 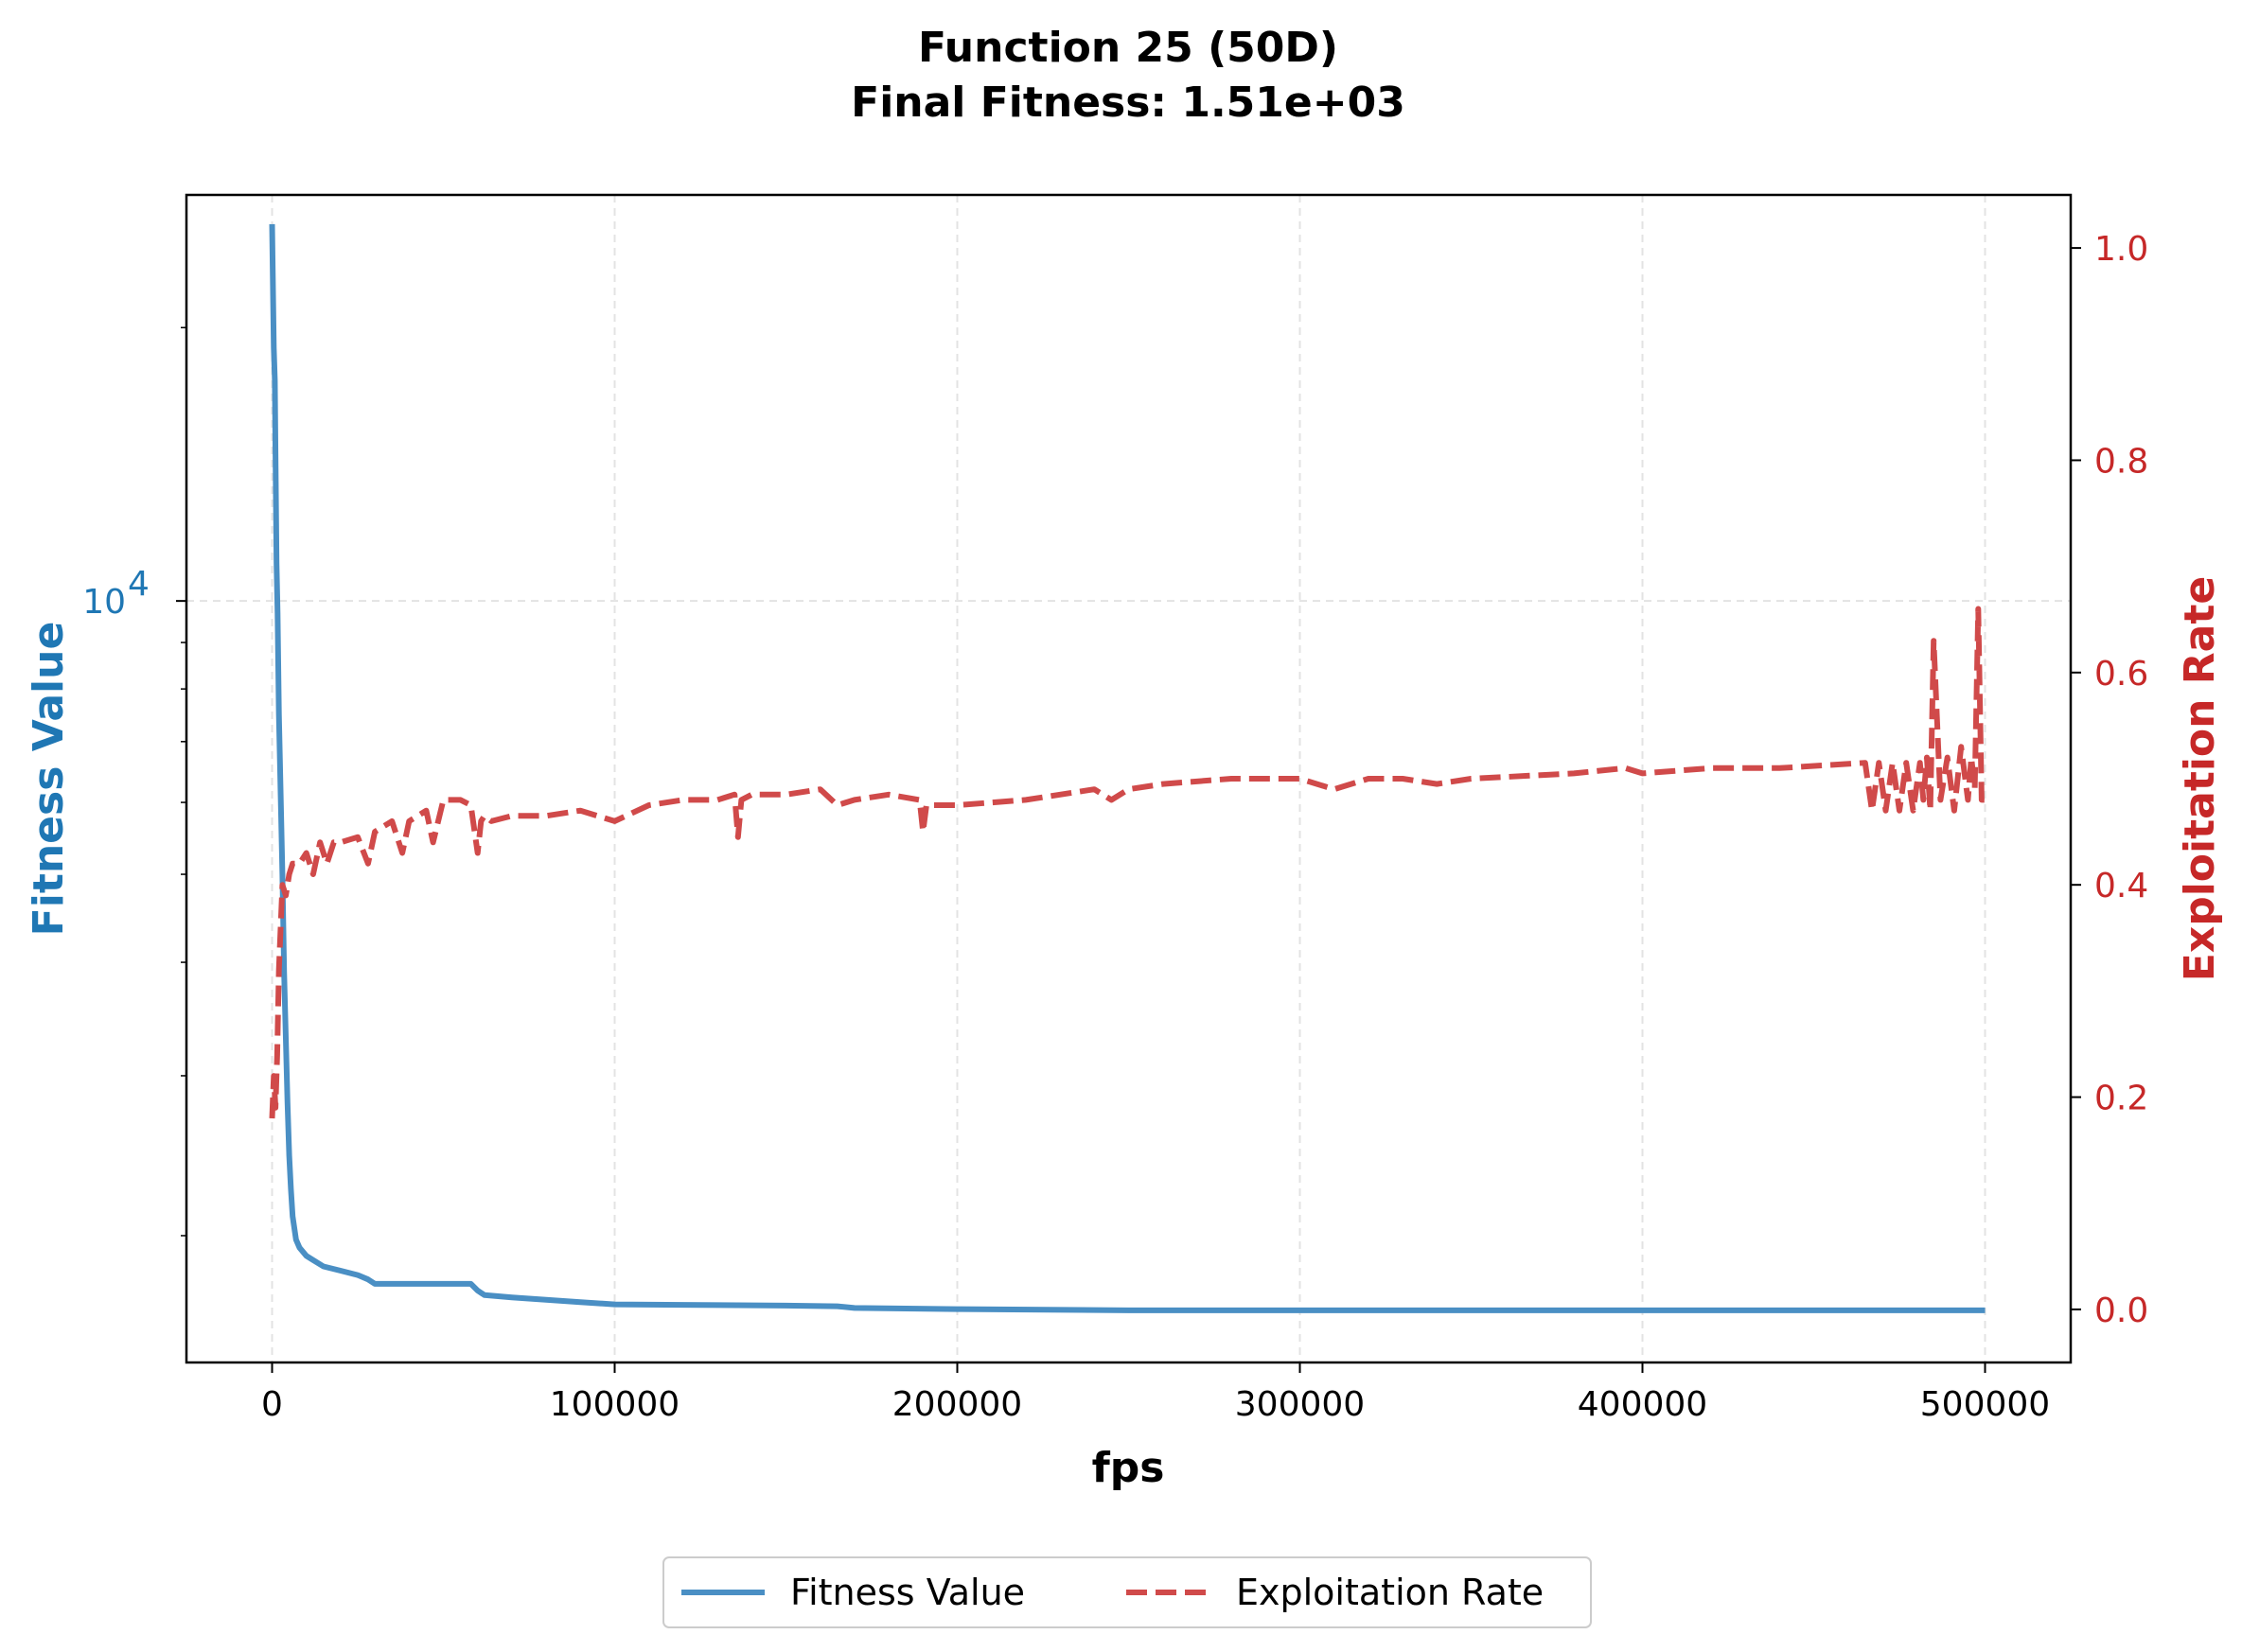 I want to click on x-axis-label: fps, so click(x=1129, y=1468).